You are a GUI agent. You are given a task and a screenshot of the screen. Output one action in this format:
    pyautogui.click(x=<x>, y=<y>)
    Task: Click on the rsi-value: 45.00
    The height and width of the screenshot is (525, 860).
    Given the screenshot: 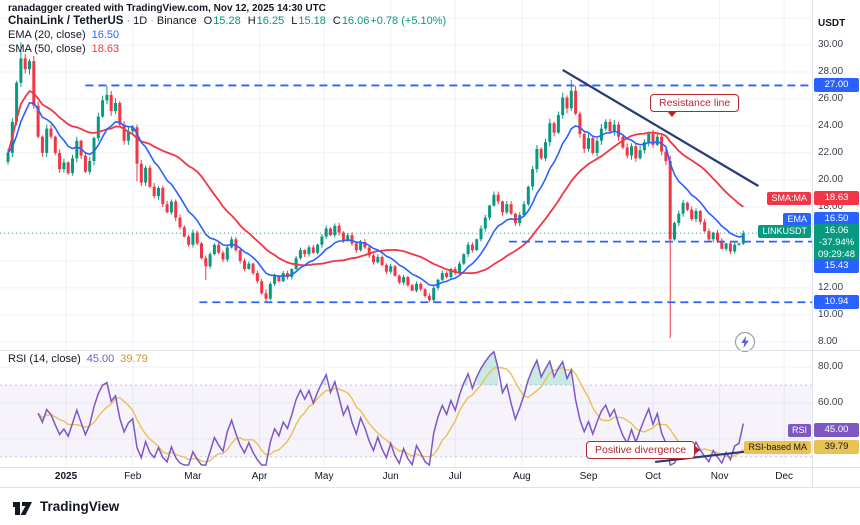 What is the action you would take?
    pyautogui.click(x=100, y=359)
    